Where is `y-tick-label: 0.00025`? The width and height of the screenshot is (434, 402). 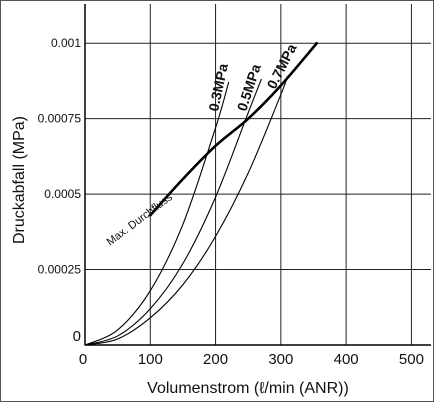
y-tick-label: 0.00025 is located at coordinates (60, 270).